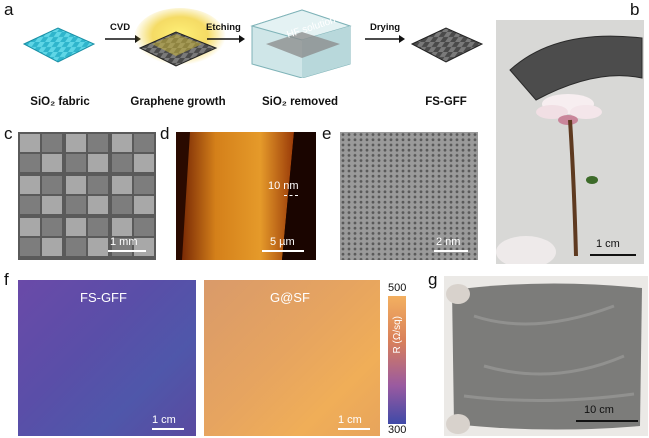 This screenshot has width=649, height=438. I want to click on resistance-map-fs-gff, so click(107, 358).